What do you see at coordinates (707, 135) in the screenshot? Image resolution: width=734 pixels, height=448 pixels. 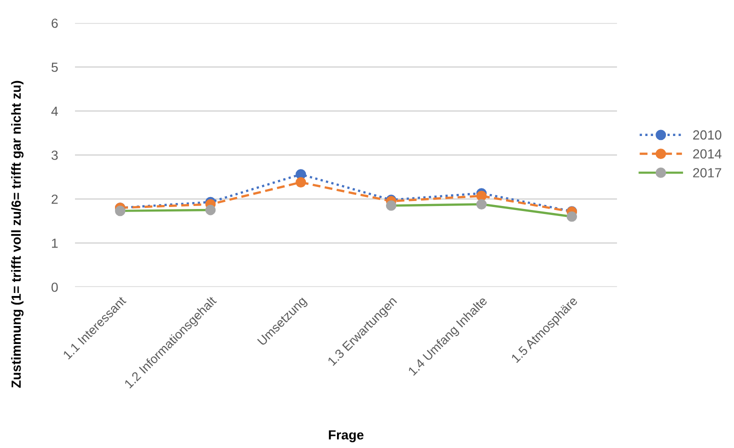 I see `legend-label: 2010` at bounding box center [707, 135].